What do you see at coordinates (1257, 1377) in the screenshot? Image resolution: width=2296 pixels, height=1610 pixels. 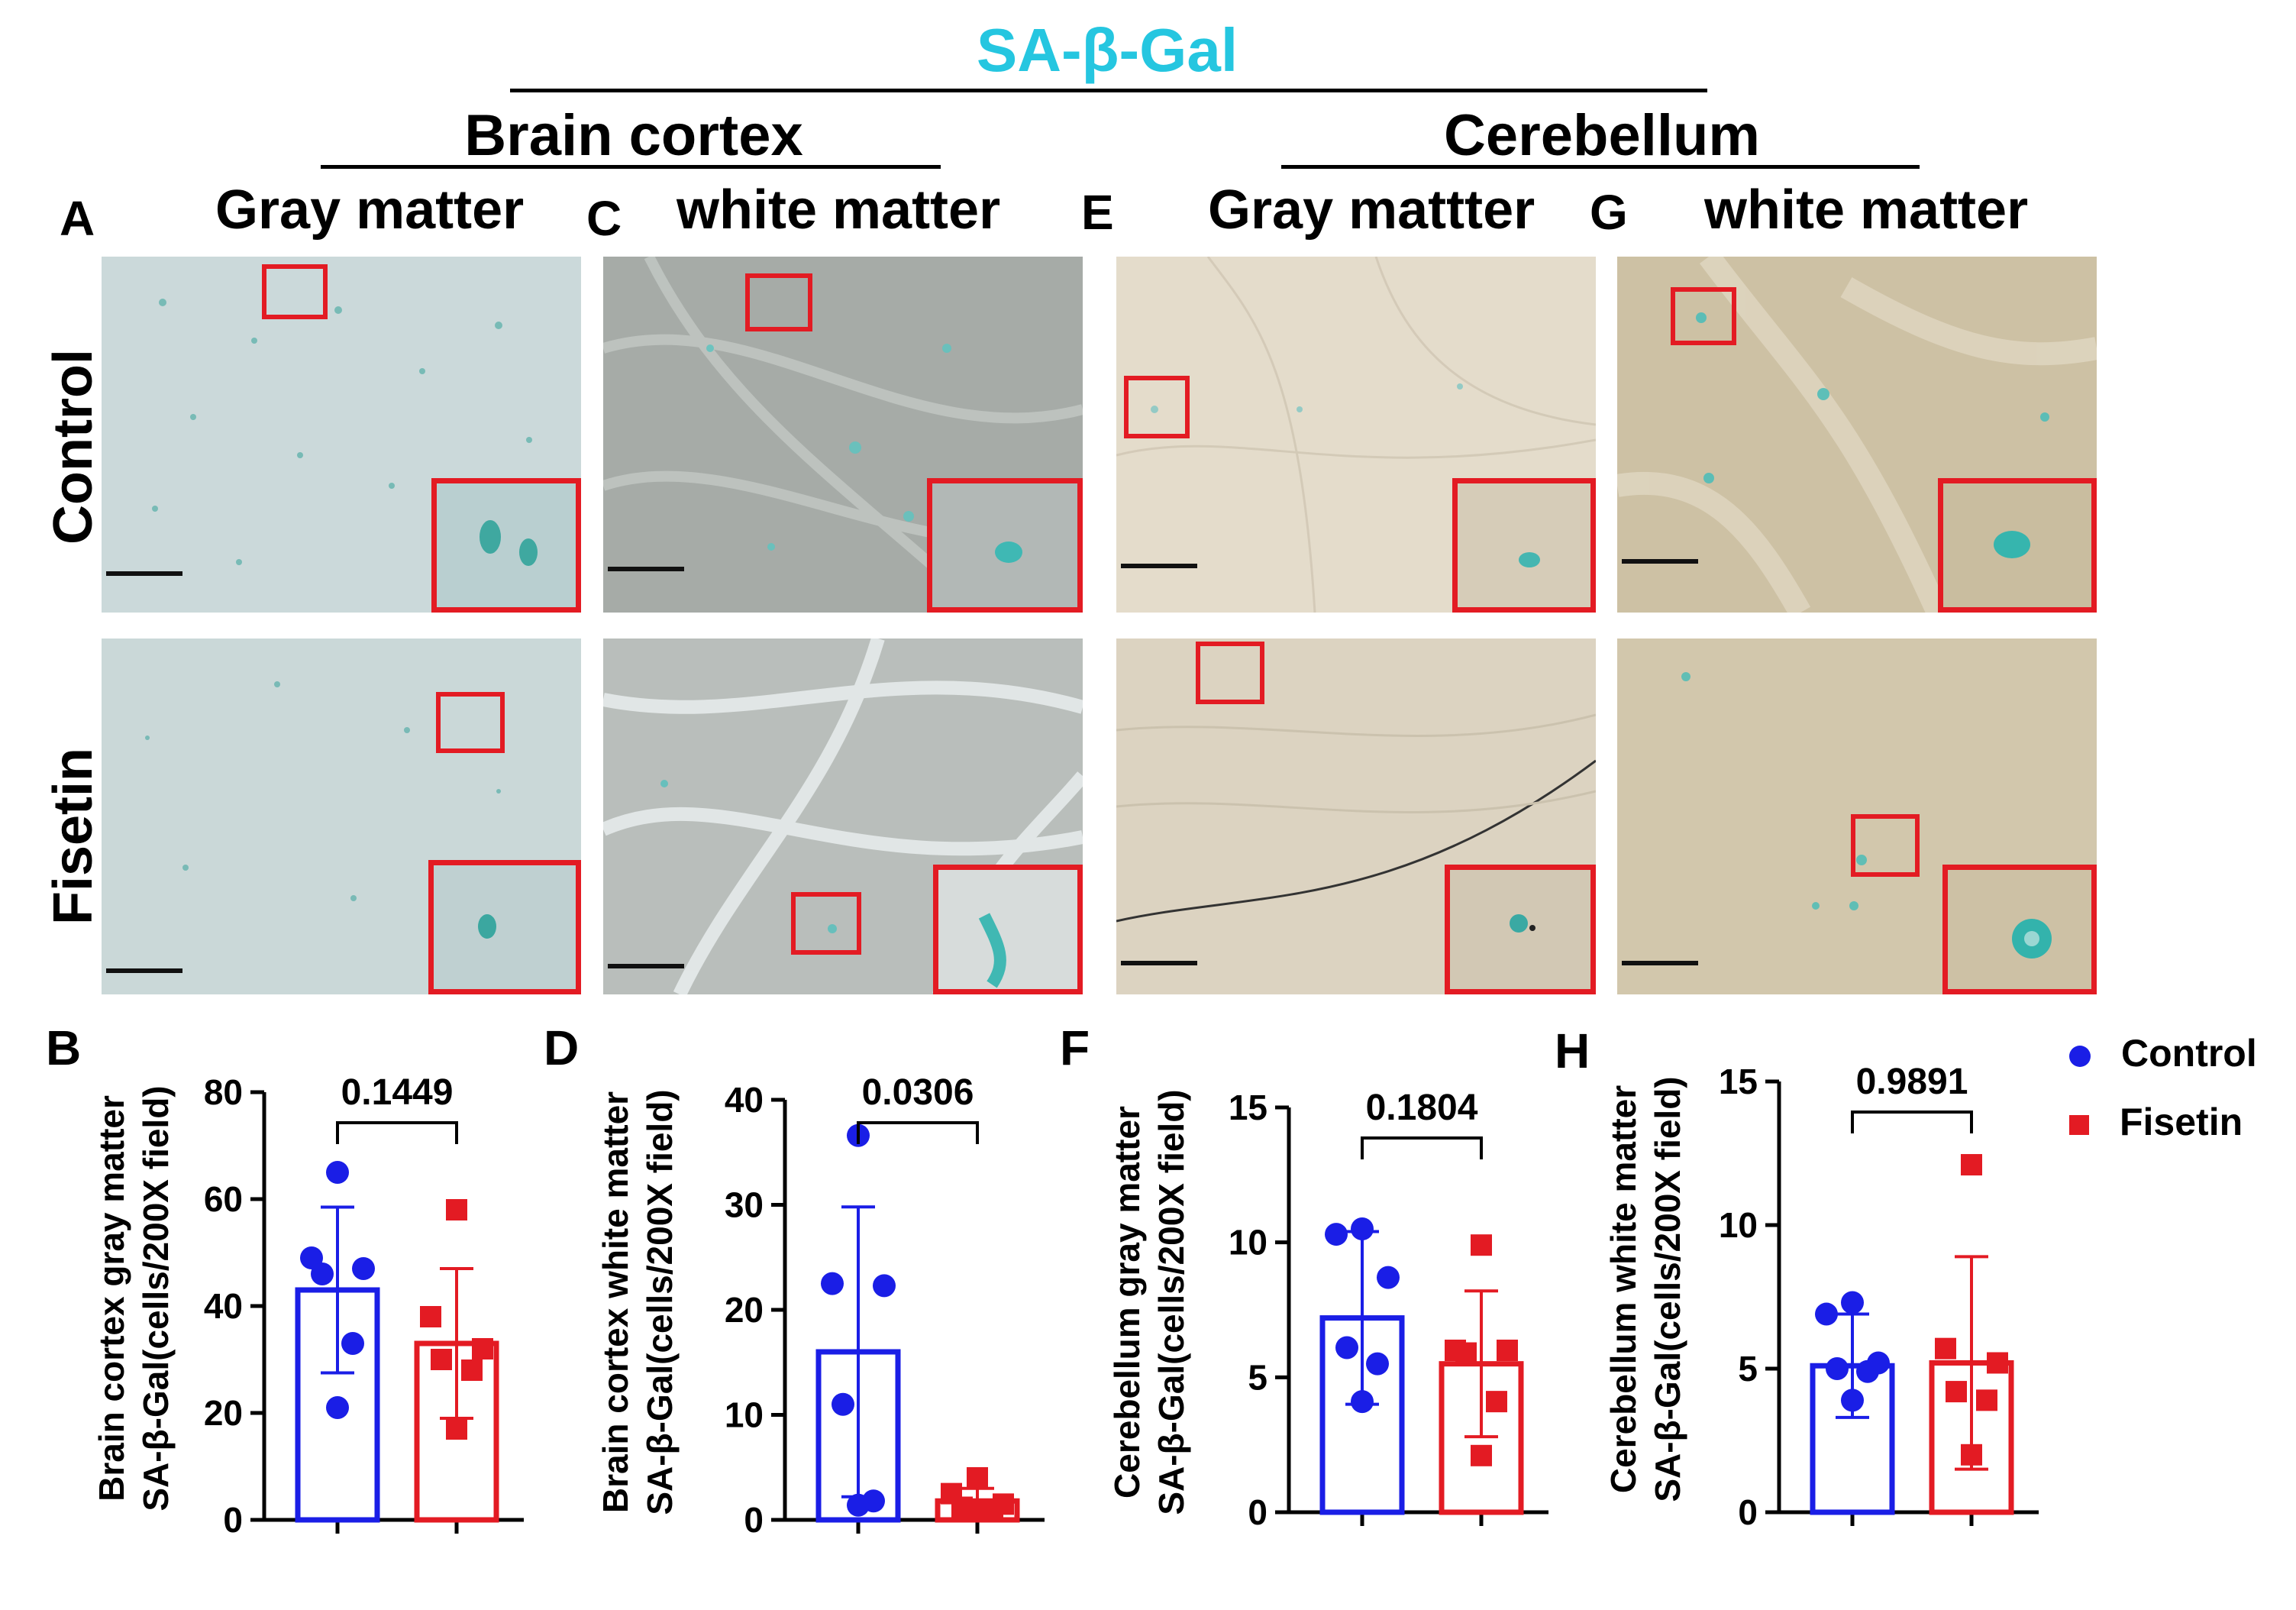 I see `y-tick-label: 5` at bounding box center [1257, 1377].